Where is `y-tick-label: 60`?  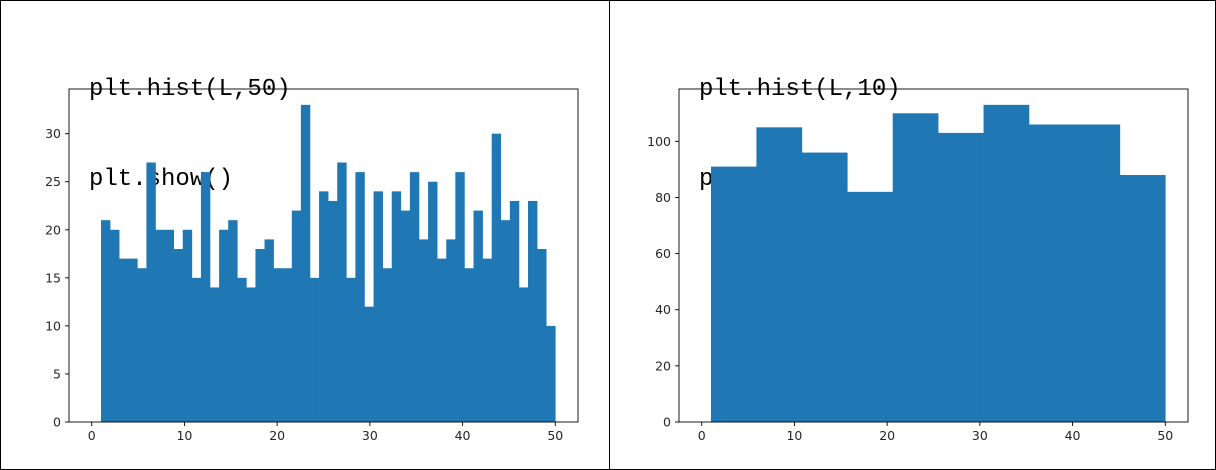 y-tick-label: 60 is located at coordinates (663, 253).